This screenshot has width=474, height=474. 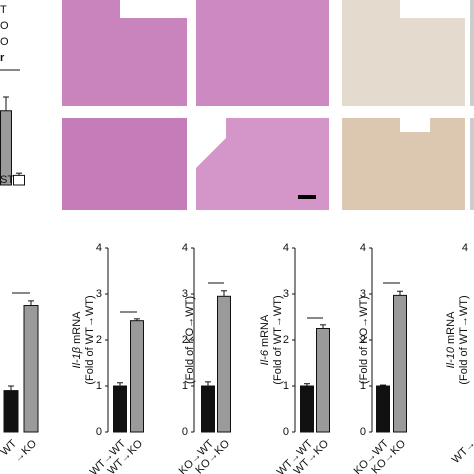 What do you see at coordinates (77, 357) in the screenshot?
I see `gene-name: Il-1β` at bounding box center [77, 357].